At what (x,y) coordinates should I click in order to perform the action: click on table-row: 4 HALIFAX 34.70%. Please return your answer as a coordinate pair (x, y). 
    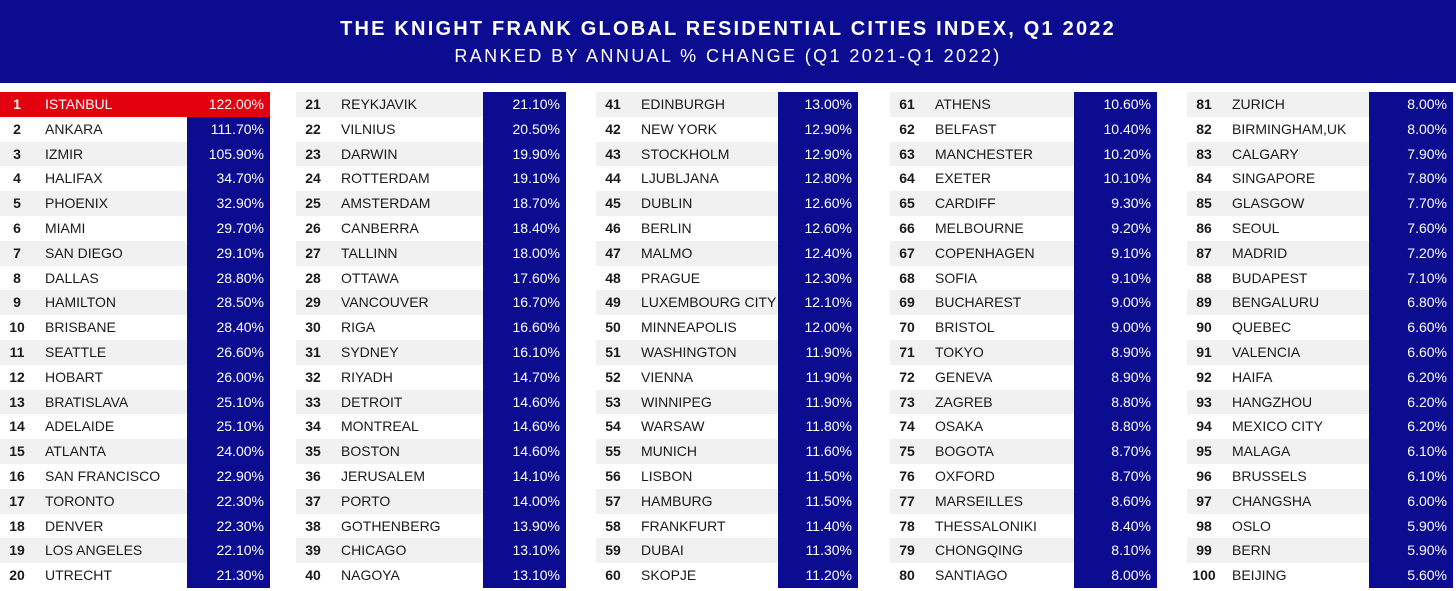
    Looking at the image, I should click on (135, 179).